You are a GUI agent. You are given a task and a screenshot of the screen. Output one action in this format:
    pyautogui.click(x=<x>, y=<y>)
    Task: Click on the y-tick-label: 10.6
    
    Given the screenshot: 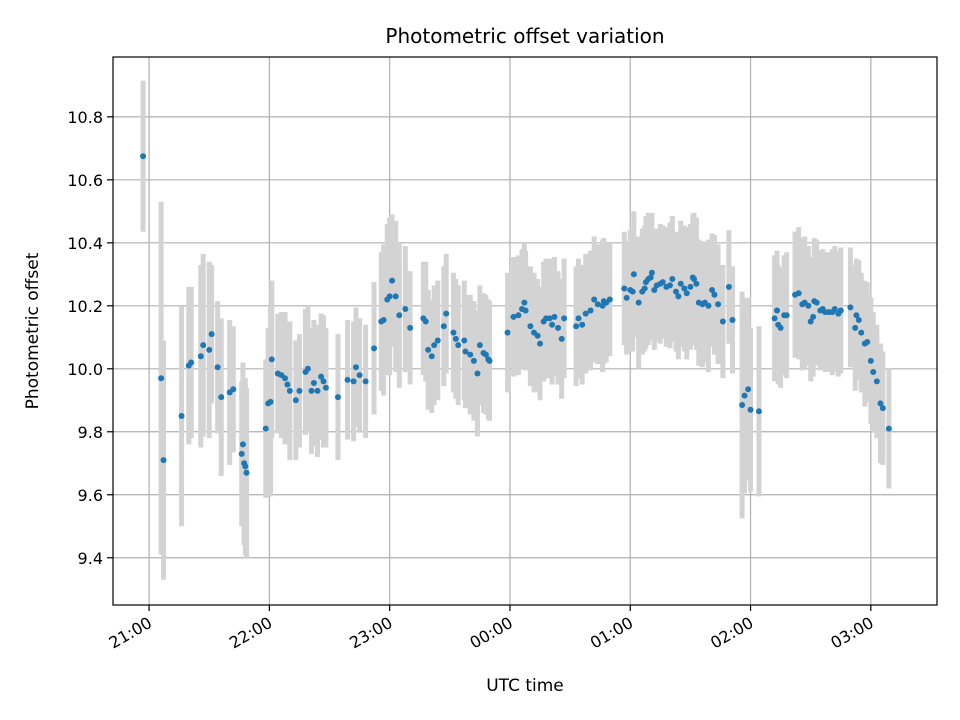 What is the action you would take?
    pyautogui.click(x=85, y=180)
    